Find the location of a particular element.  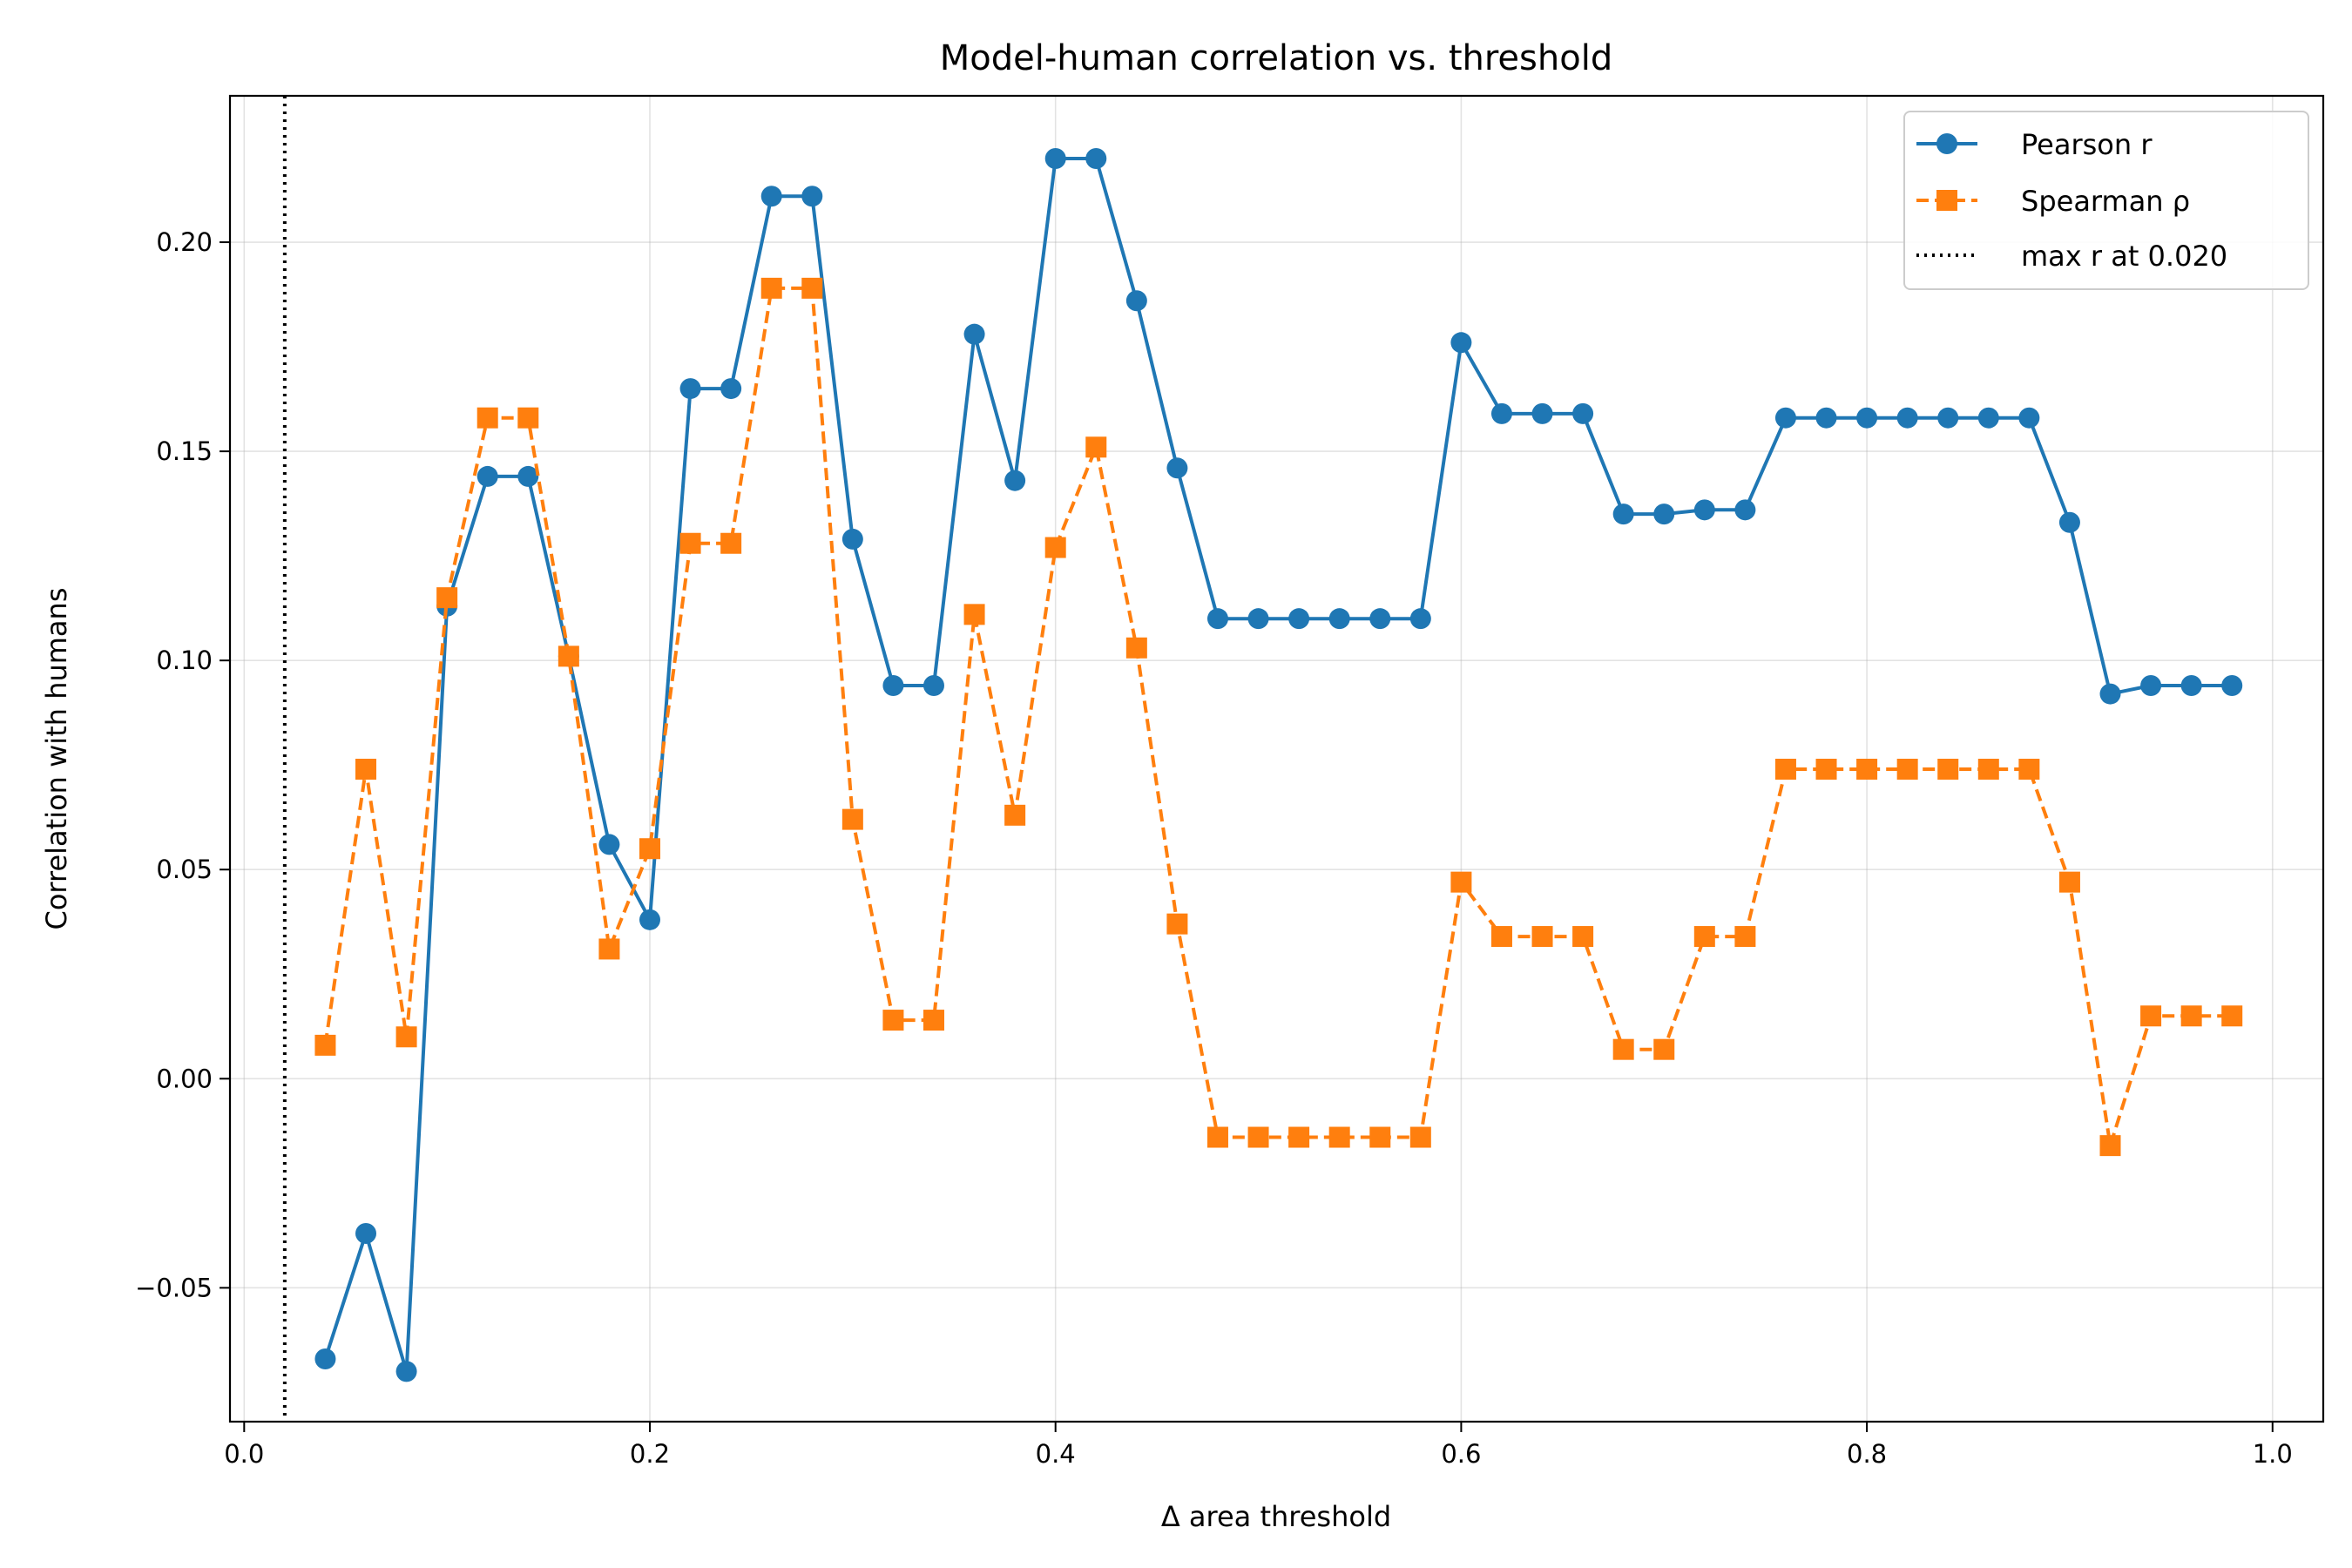

legend-reference-label: max r at 0.020 is located at coordinates (2124, 256).